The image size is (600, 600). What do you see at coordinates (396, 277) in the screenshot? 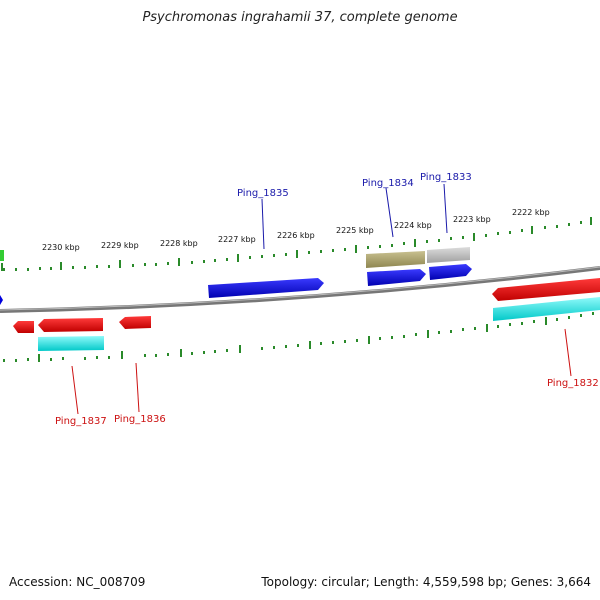
I see `gene-ping-1834-arrow` at bounding box center [396, 277].